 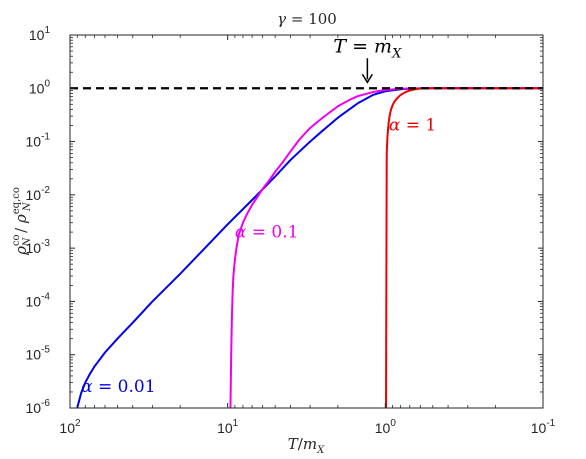 What do you see at coordinates (228, 427) in the screenshot?
I see `x-tick-label-1: 10¹` at bounding box center [228, 427].